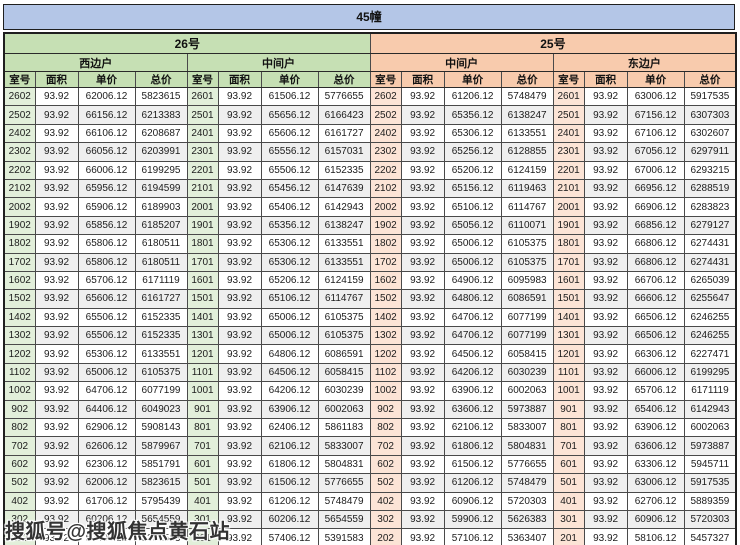  Describe the element at coordinates (344, 428) in the screenshot. I see `value-cell: 5861183` at that location.